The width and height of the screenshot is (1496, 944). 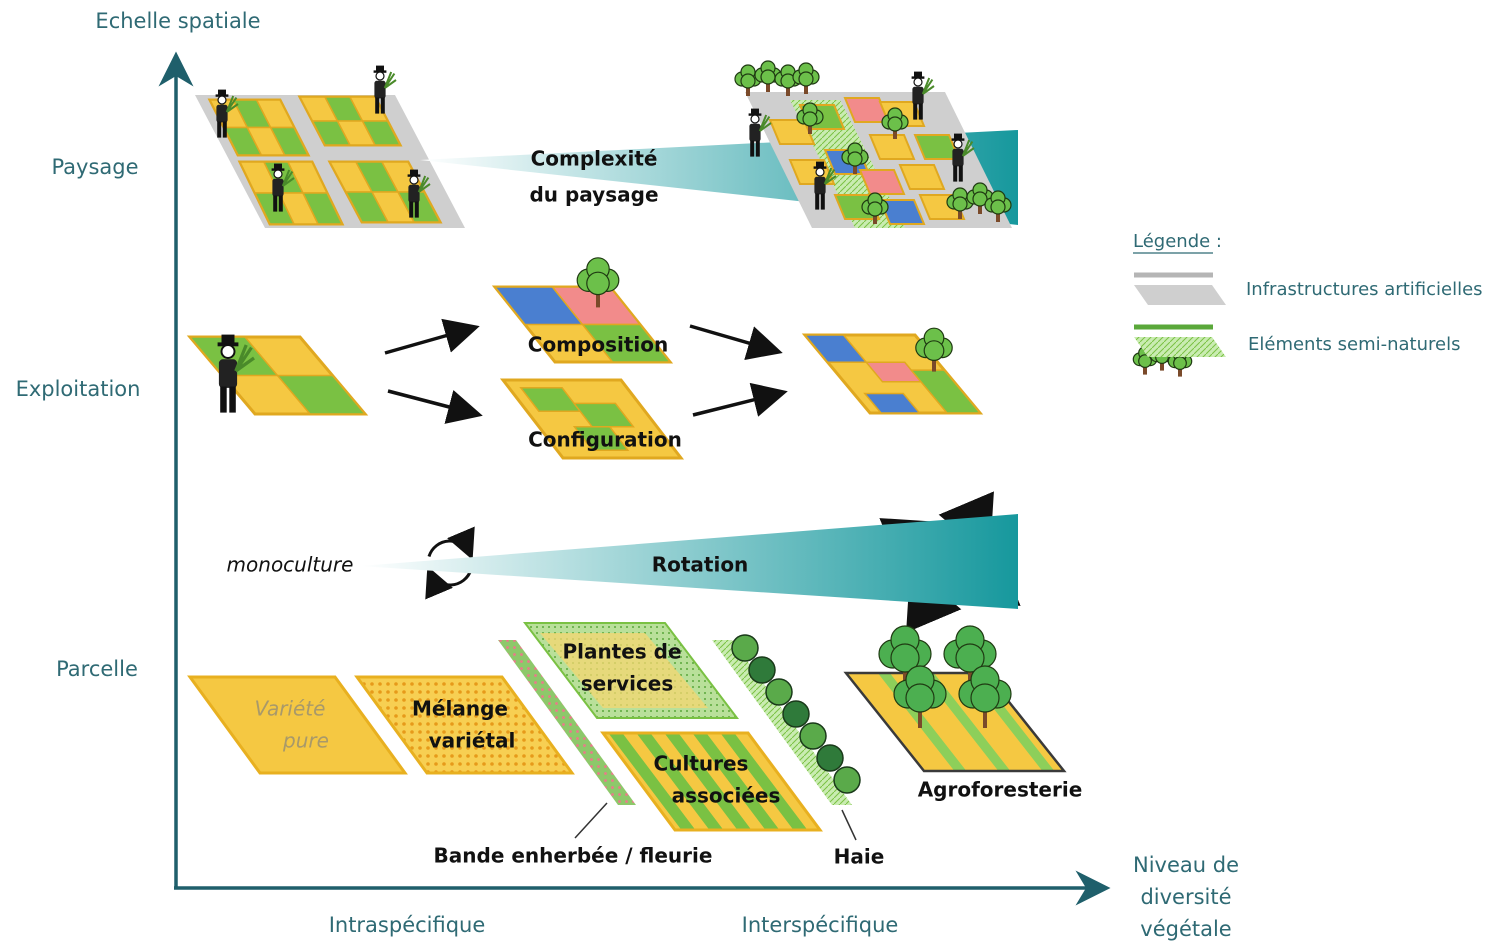 I want to click on configuration-label: Configuration, so click(x=605, y=440).